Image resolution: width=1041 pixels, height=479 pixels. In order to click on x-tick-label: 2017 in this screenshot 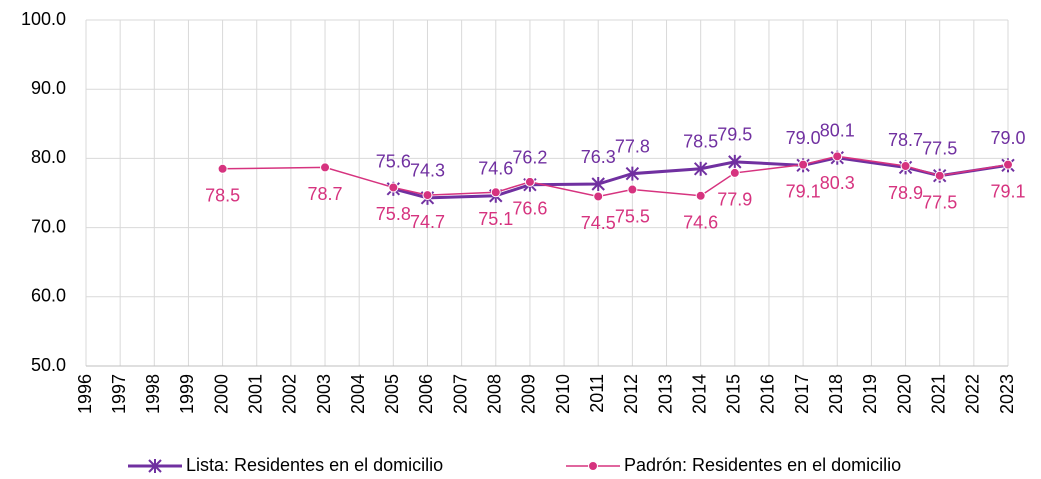, I will do `click(802, 394)`.